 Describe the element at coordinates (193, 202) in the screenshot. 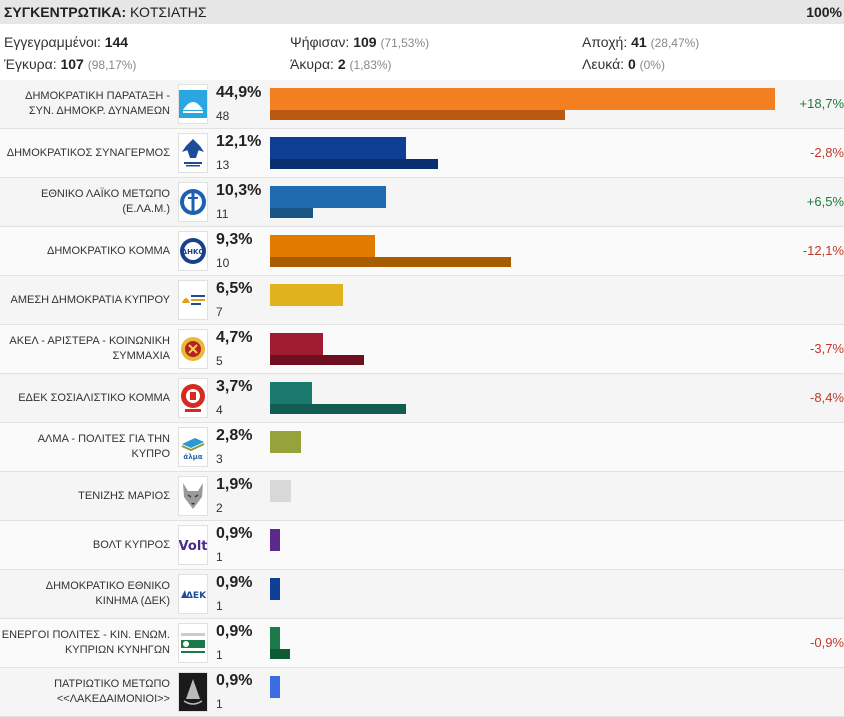

I see `elam-logo` at that location.